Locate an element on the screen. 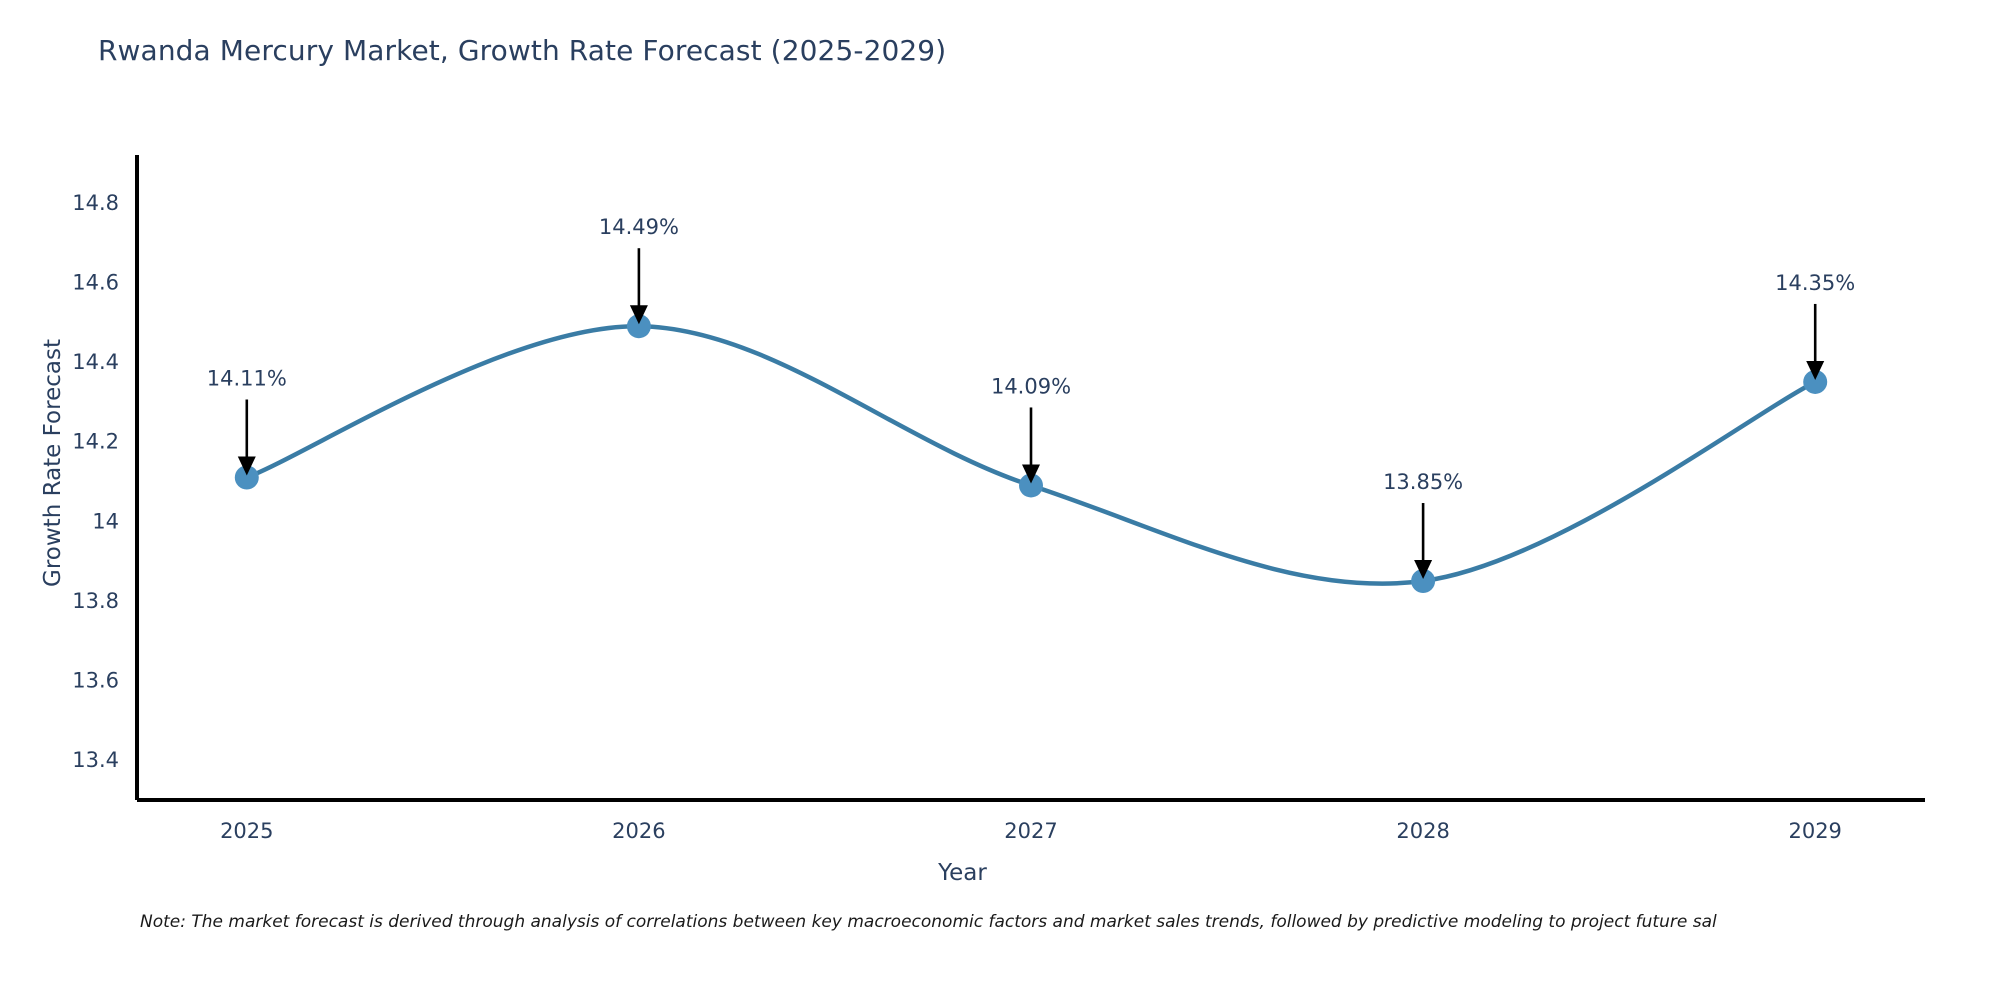 The width and height of the screenshot is (2000, 1000). y-axis-tick-labels: 14.8 14.6 14.4 14.2 14 13.8 13.6 13.4 is located at coordinates (95, 481).